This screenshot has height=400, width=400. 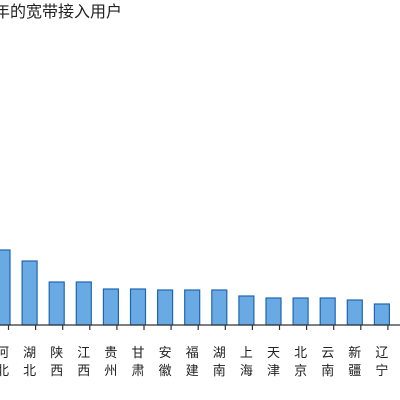 I want to click on bar-甘肃, so click(x=138, y=307).